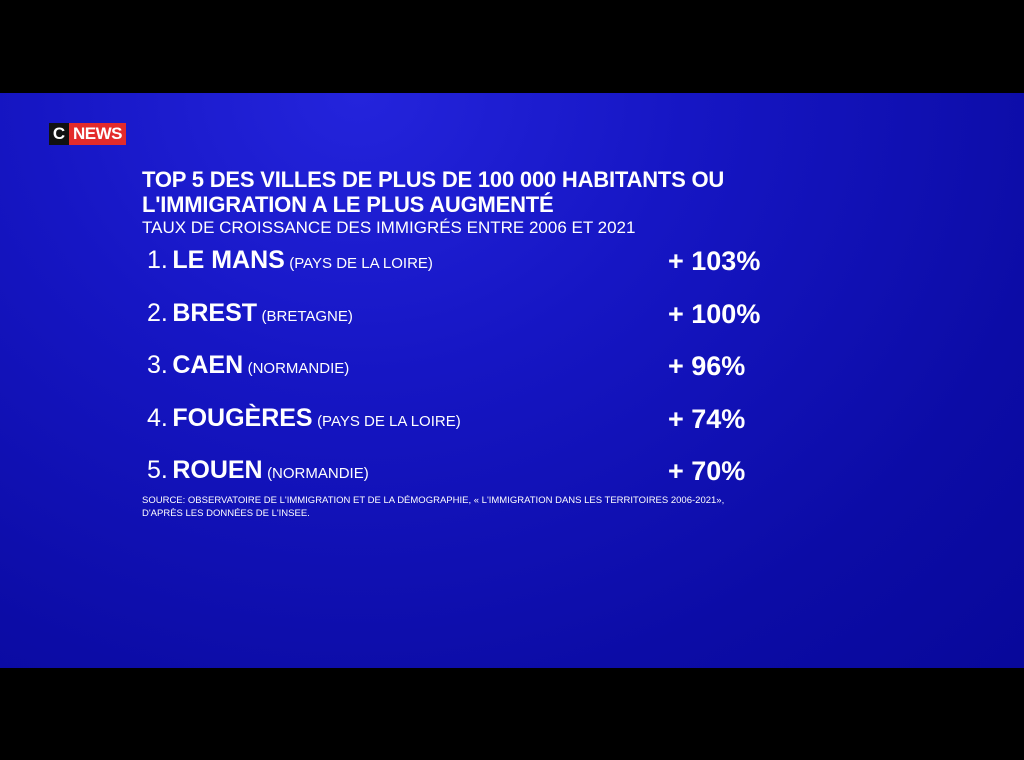 The image size is (1024, 760). I want to click on ranking-row: 3. CAEN (NORMANDIE) + 96%, so click(477, 368).